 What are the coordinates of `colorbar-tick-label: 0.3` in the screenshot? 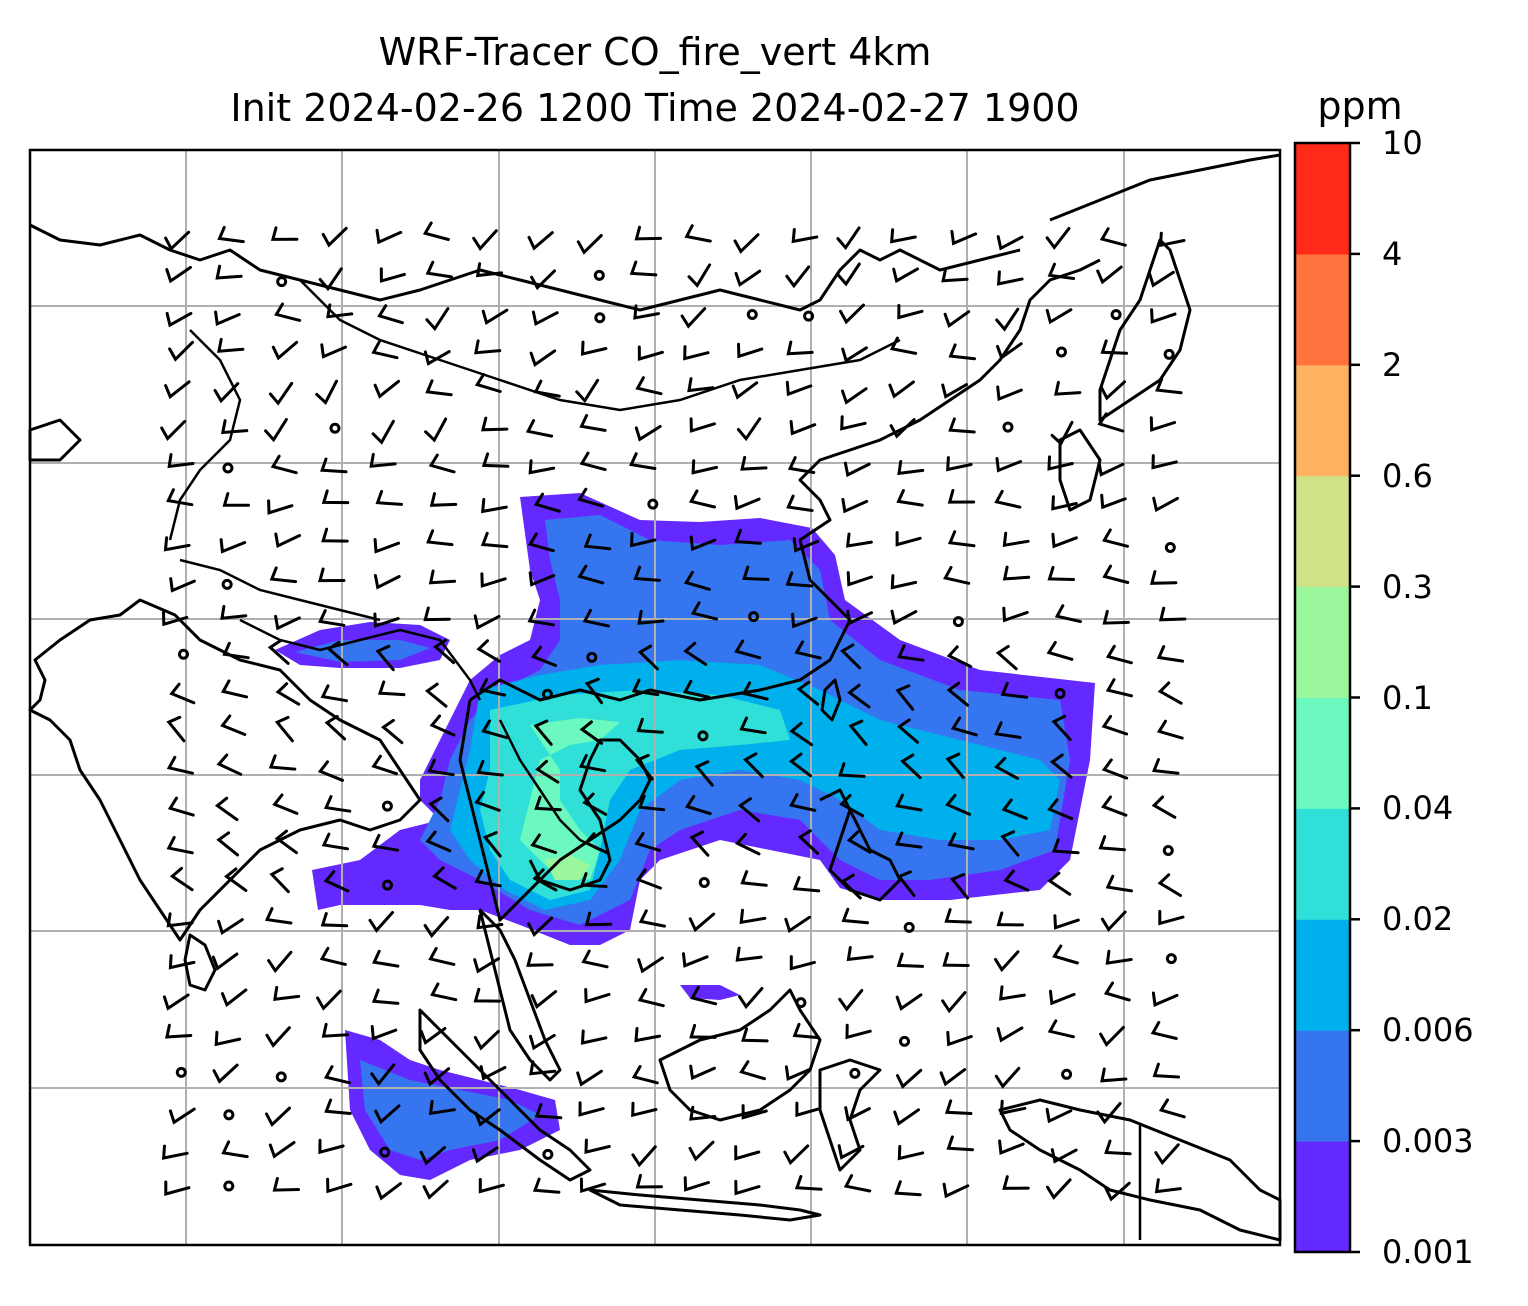 It's located at (1407, 586).